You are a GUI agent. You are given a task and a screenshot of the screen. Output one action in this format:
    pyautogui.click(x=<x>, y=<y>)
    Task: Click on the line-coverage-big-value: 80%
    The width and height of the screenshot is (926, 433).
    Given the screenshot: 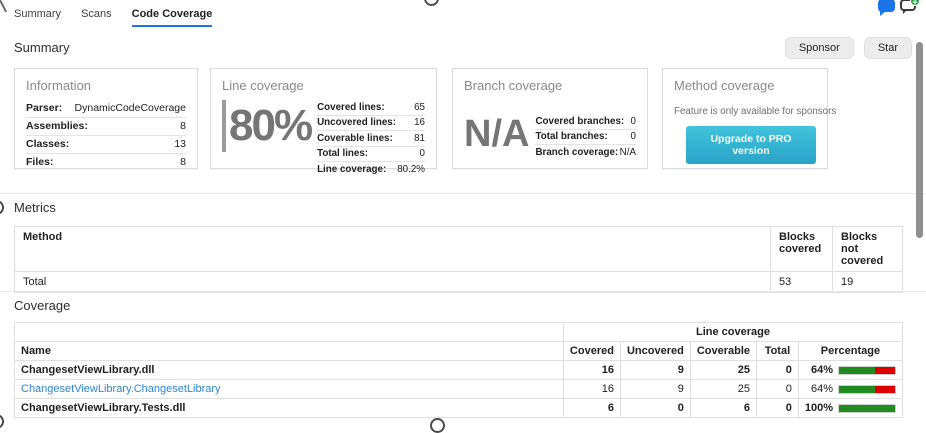 What is the action you would take?
    pyautogui.click(x=267, y=126)
    